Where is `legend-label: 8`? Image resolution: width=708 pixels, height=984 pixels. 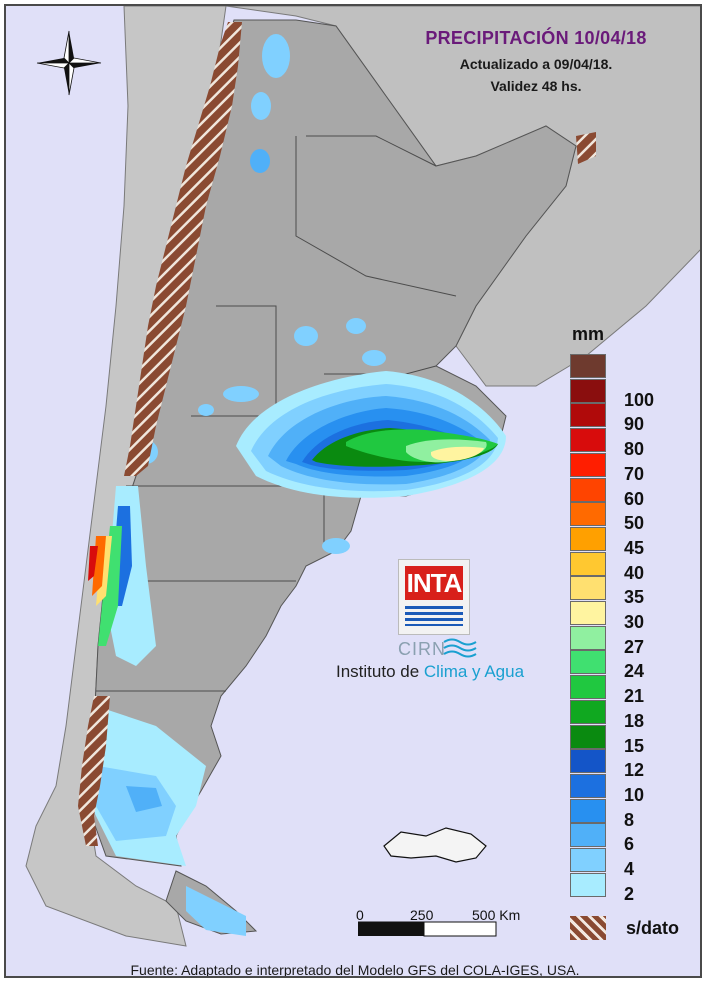
legend-label: 8 is located at coordinates (629, 819).